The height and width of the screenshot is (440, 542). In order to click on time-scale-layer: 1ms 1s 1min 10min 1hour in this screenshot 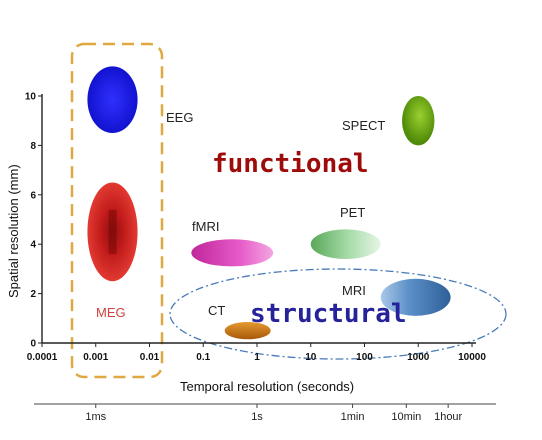, I will do `click(274, 413)`.